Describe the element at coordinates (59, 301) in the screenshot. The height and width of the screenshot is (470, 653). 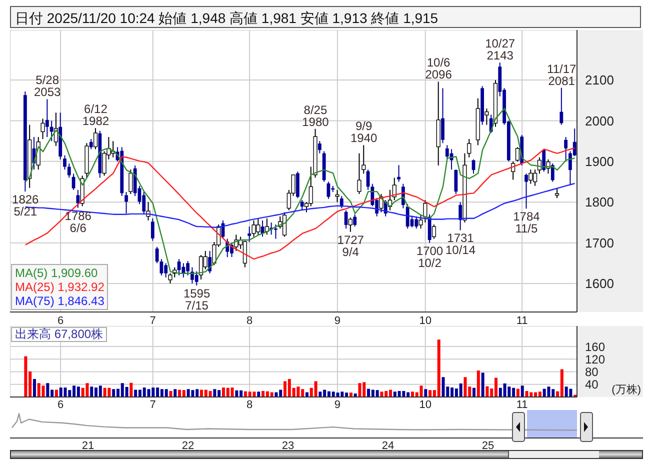
I see `text: MA(75) 1,846.43` at that location.